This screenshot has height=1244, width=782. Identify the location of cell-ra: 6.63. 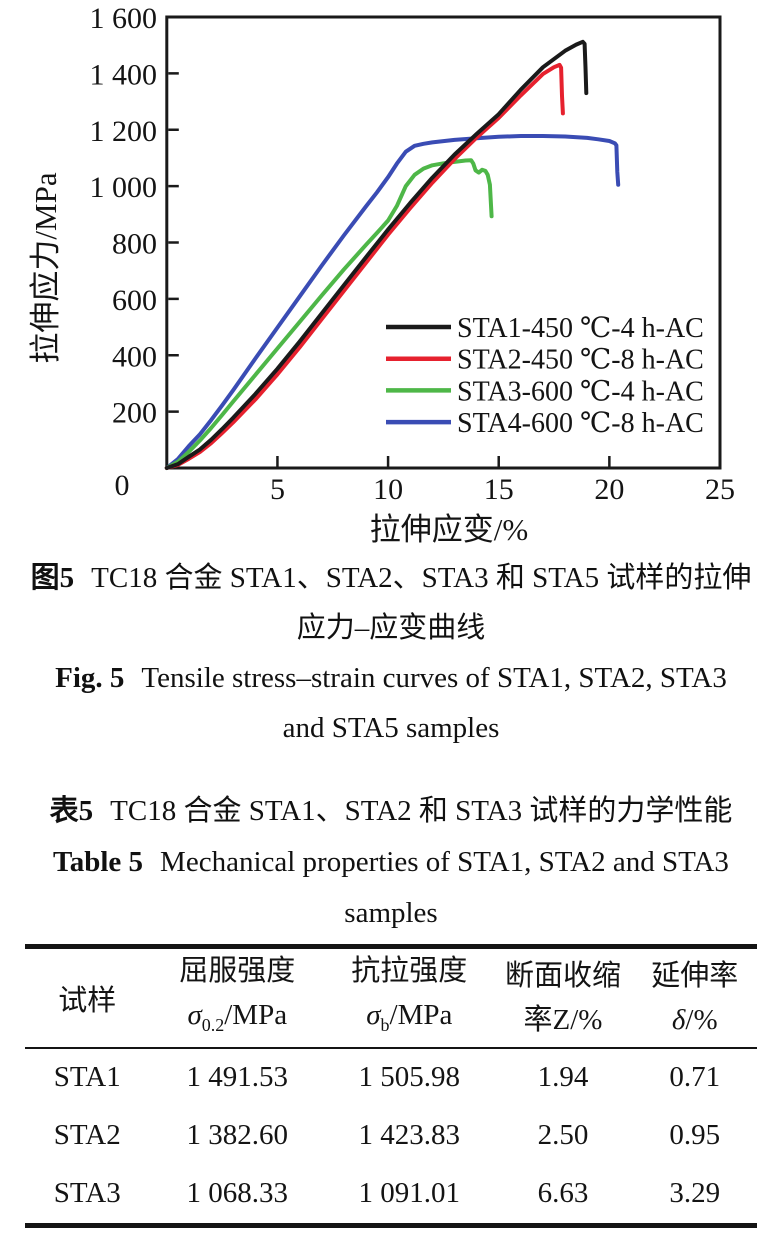
(563, 1193).